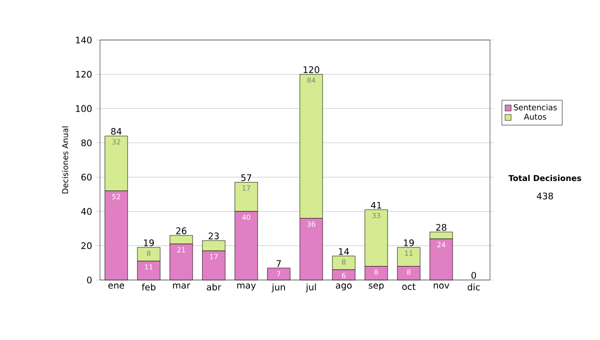 Image resolution: width=600 pixels, height=340 pixels. I want to click on x-tick-label: ene, so click(116, 286).